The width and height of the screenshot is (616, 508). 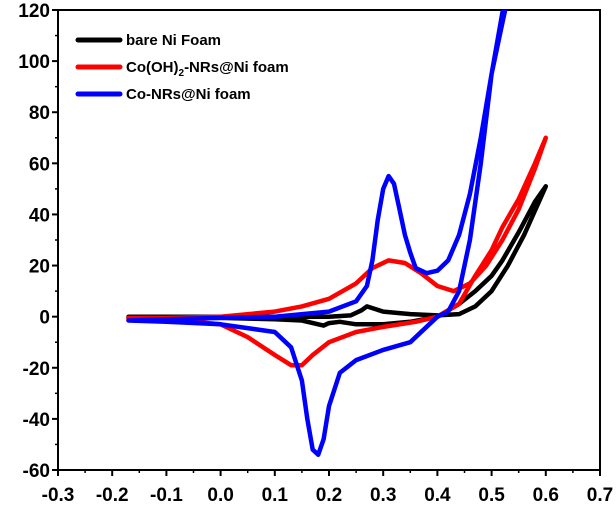 I want to click on x-tick-label: 0.7, so click(x=600, y=495).